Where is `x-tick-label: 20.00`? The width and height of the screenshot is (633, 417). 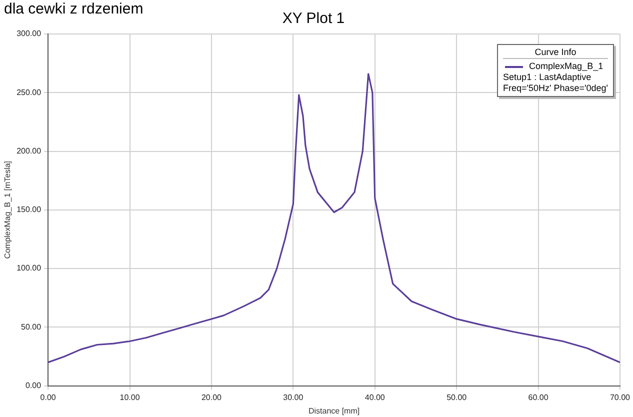 x-tick-label: 20.00 is located at coordinates (211, 397).